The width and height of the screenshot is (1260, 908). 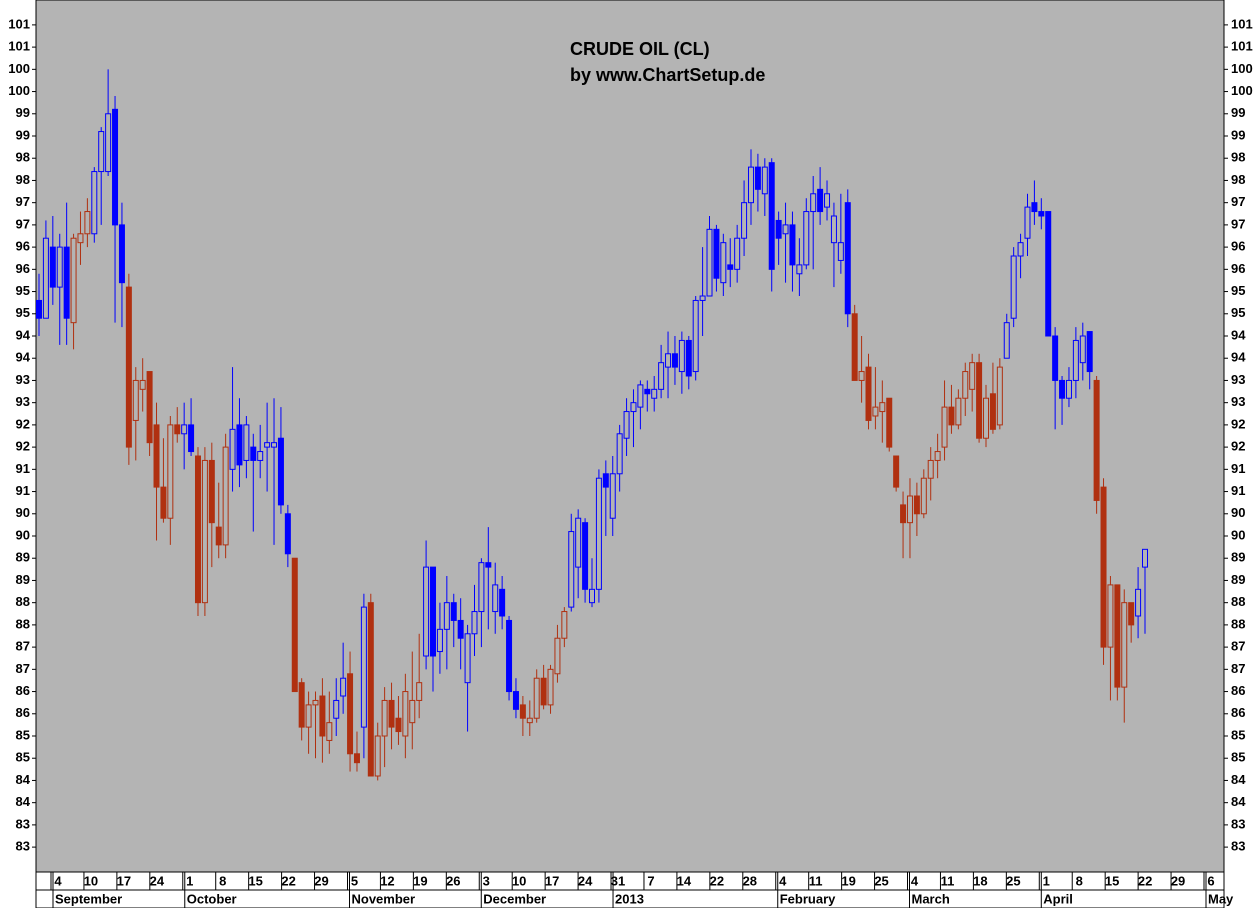 What do you see at coordinates (23, 290) in the screenshot?
I see `y-tick-label: 95` at bounding box center [23, 290].